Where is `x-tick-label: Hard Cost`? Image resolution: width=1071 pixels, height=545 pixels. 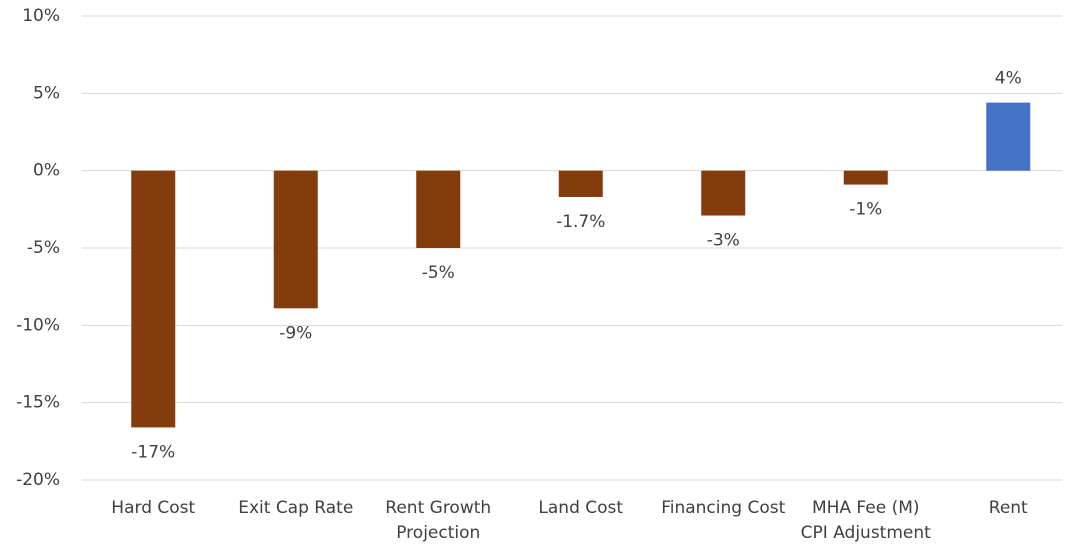 x-tick-label: Hard Cost is located at coordinates (153, 508).